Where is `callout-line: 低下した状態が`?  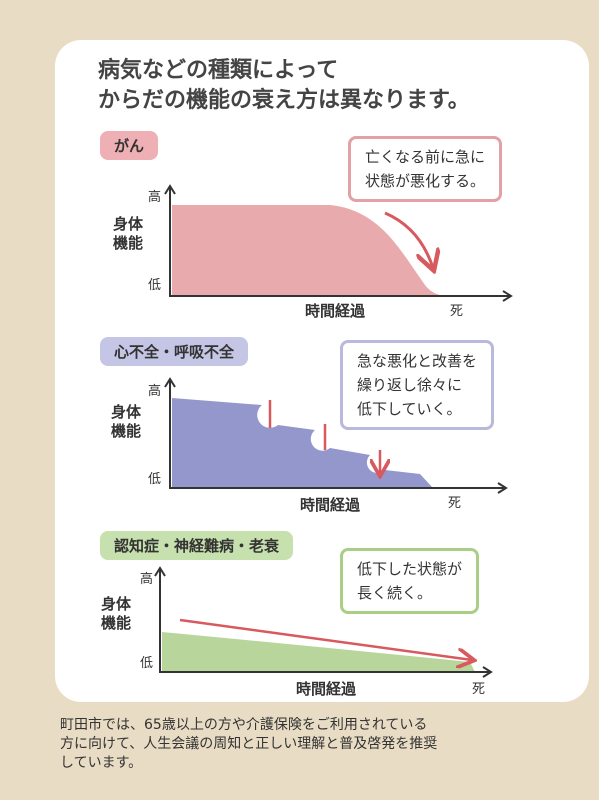
callout-line: 低下した状態が is located at coordinates (410, 569).